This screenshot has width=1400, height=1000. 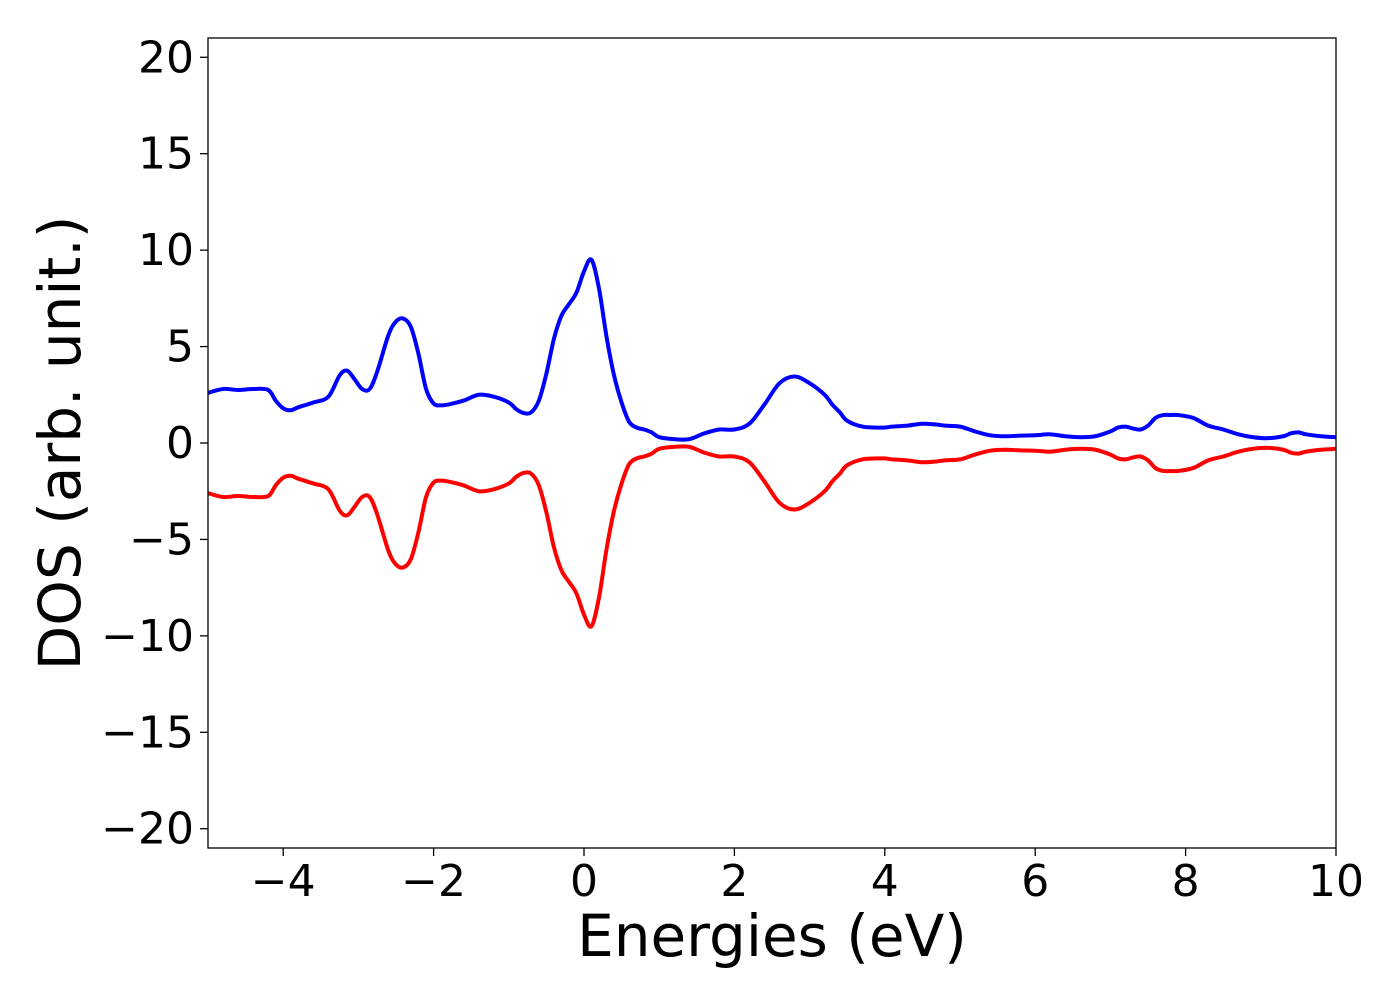 What do you see at coordinates (584, 881) in the screenshot?
I see `x-tick-label: 0` at bounding box center [584, 881].